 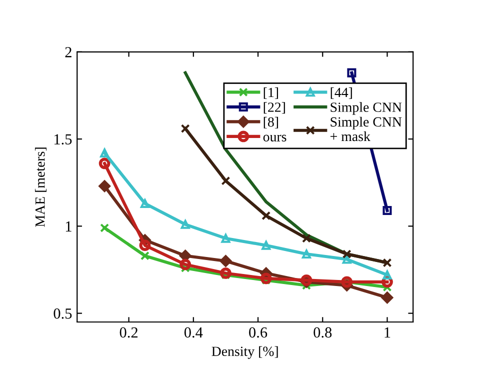 I want to click on legend-label: [1], so click(x=271, y=93).